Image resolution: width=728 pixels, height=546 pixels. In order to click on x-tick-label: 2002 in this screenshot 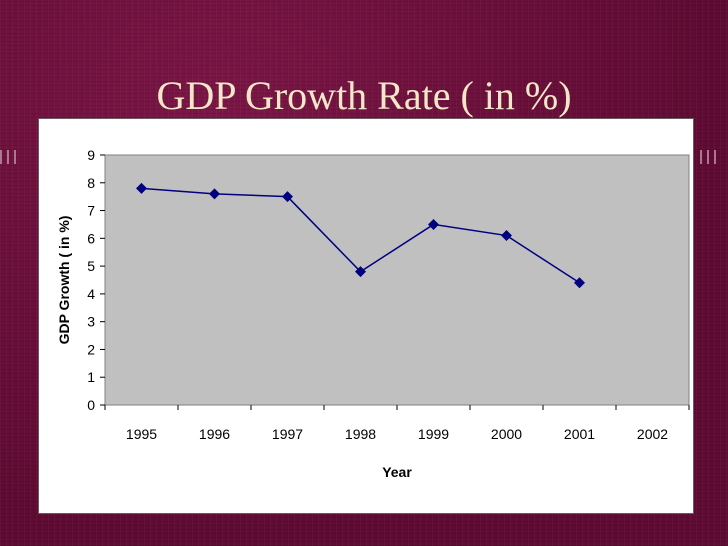, I will do `click(652, 434)`.